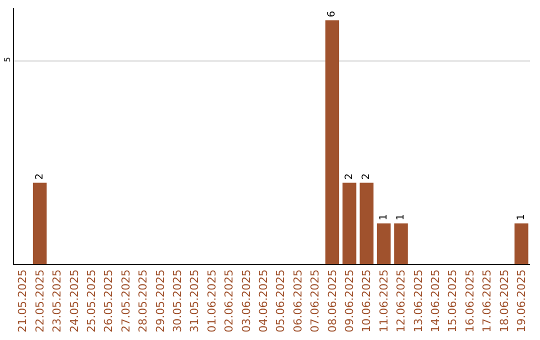  What do you see at coordinates (109, 300) in the screenshot?
I see `x-tick-label: 26.05.2025` at bounding box center [109, 300].